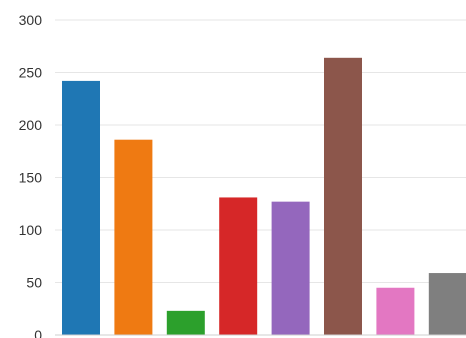 The width and height of the screenshot is (466, 338). What do you see at coordinates (38, 332) in the screenshot?
I see `y-tick-label: 0` at bounding box center [38, 332].